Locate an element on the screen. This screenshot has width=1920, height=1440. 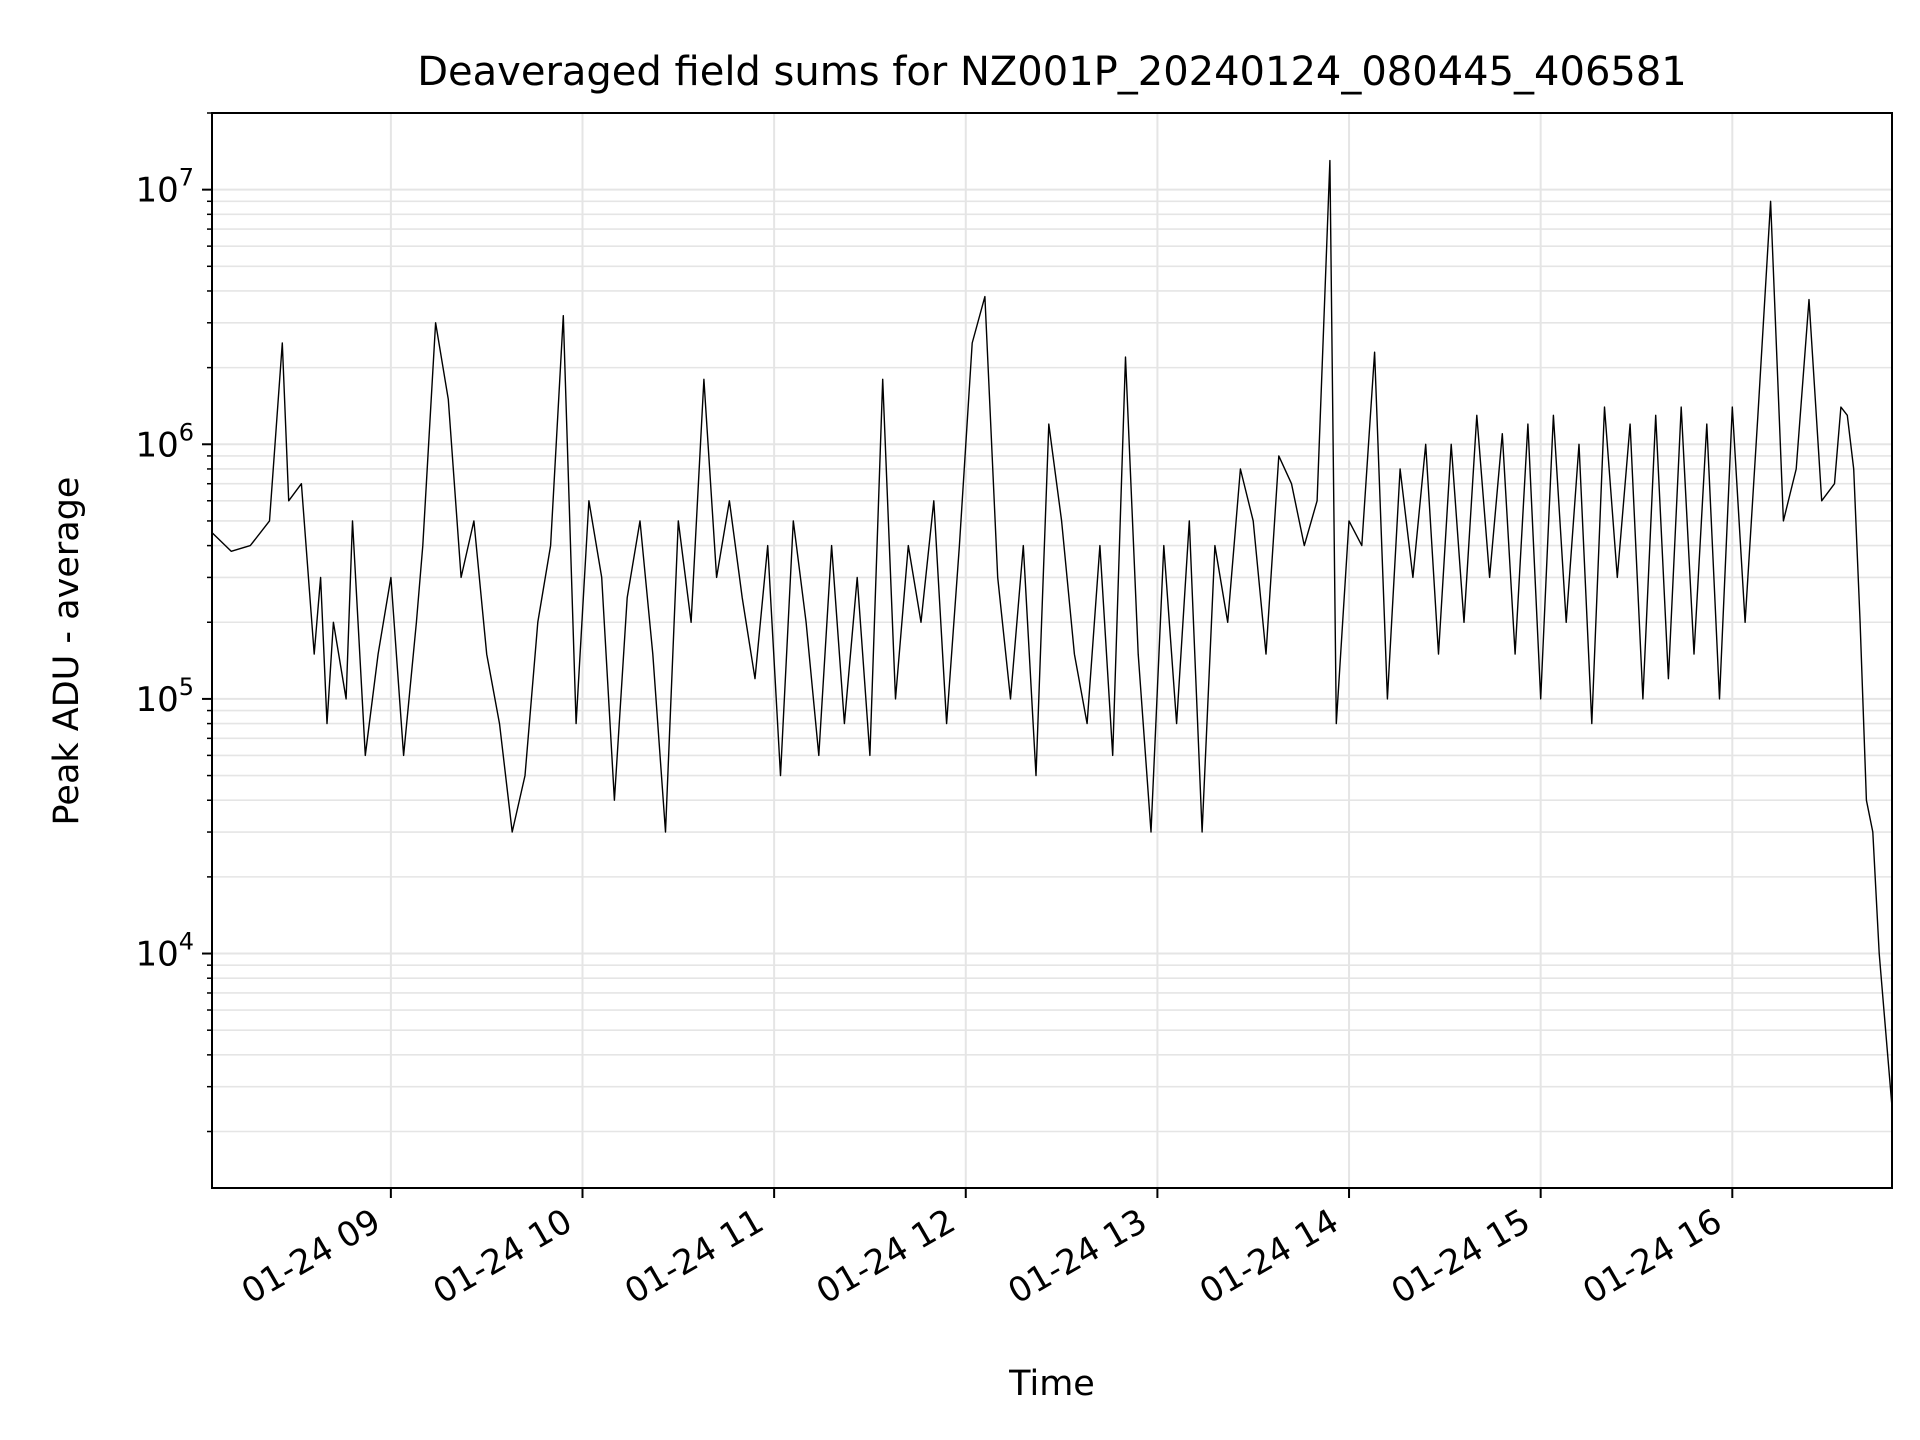
y-axis-label: Peak ADU - average is located at coordinates (67, 651).